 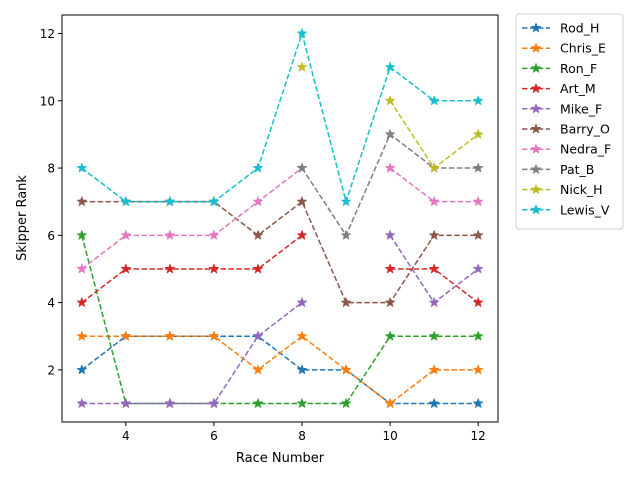 What do you see at coordinates (581, 189) in the screenshot?
I see `legend-label: Nick_H` at bounding box center [581, 189].